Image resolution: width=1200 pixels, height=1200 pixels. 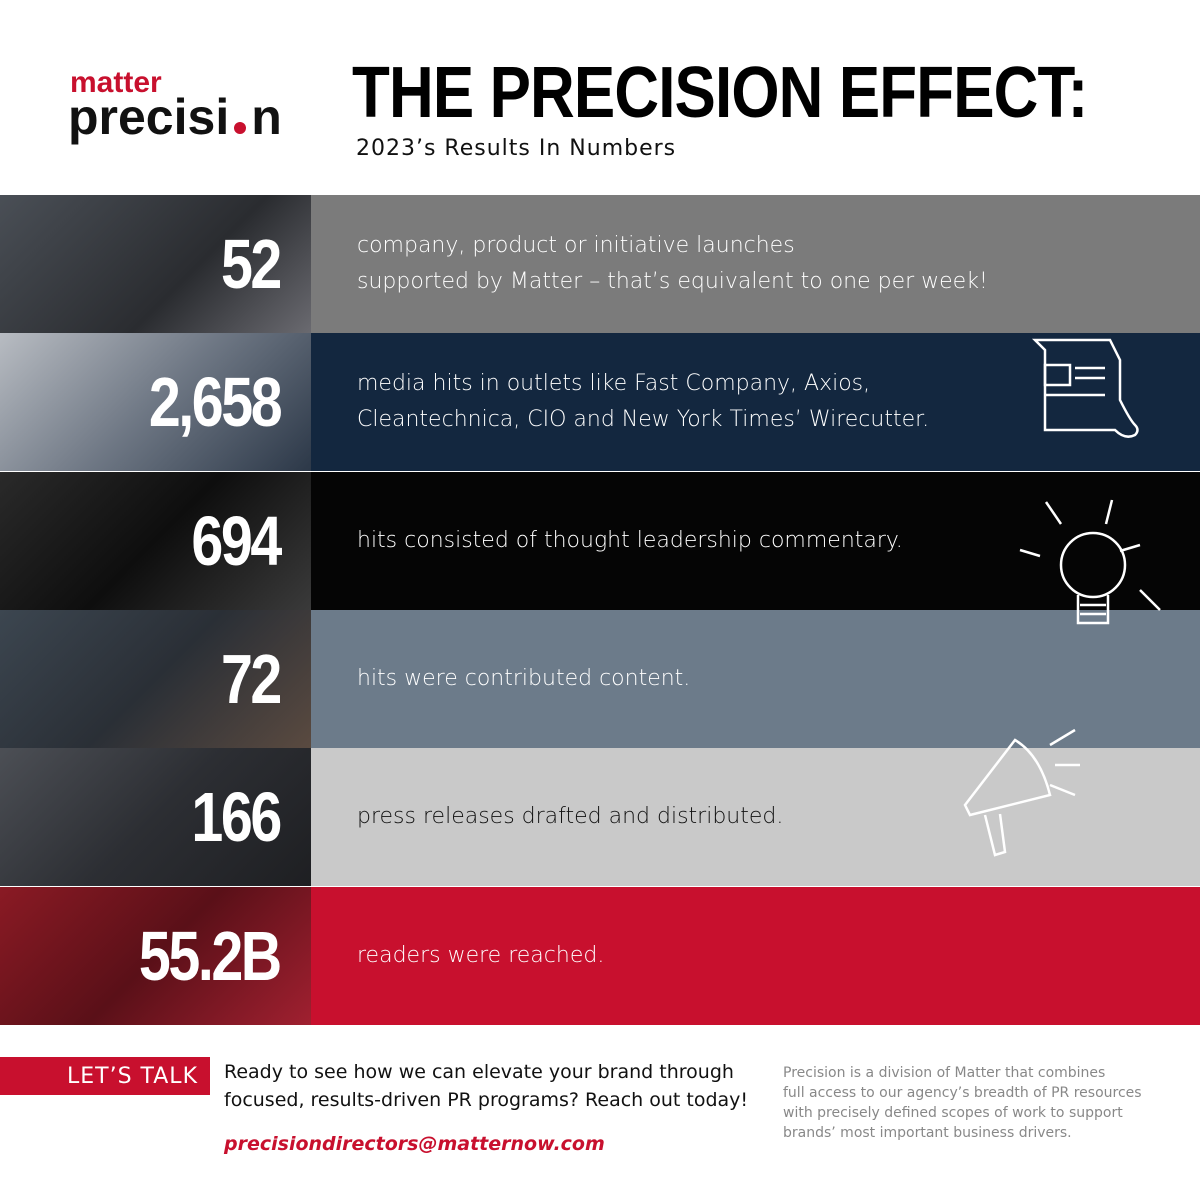 What do you see at coordinates (105, 1076) in the screenshot?
I see `cta-button: LET’S TALK` at bounding box center [105, 1076].